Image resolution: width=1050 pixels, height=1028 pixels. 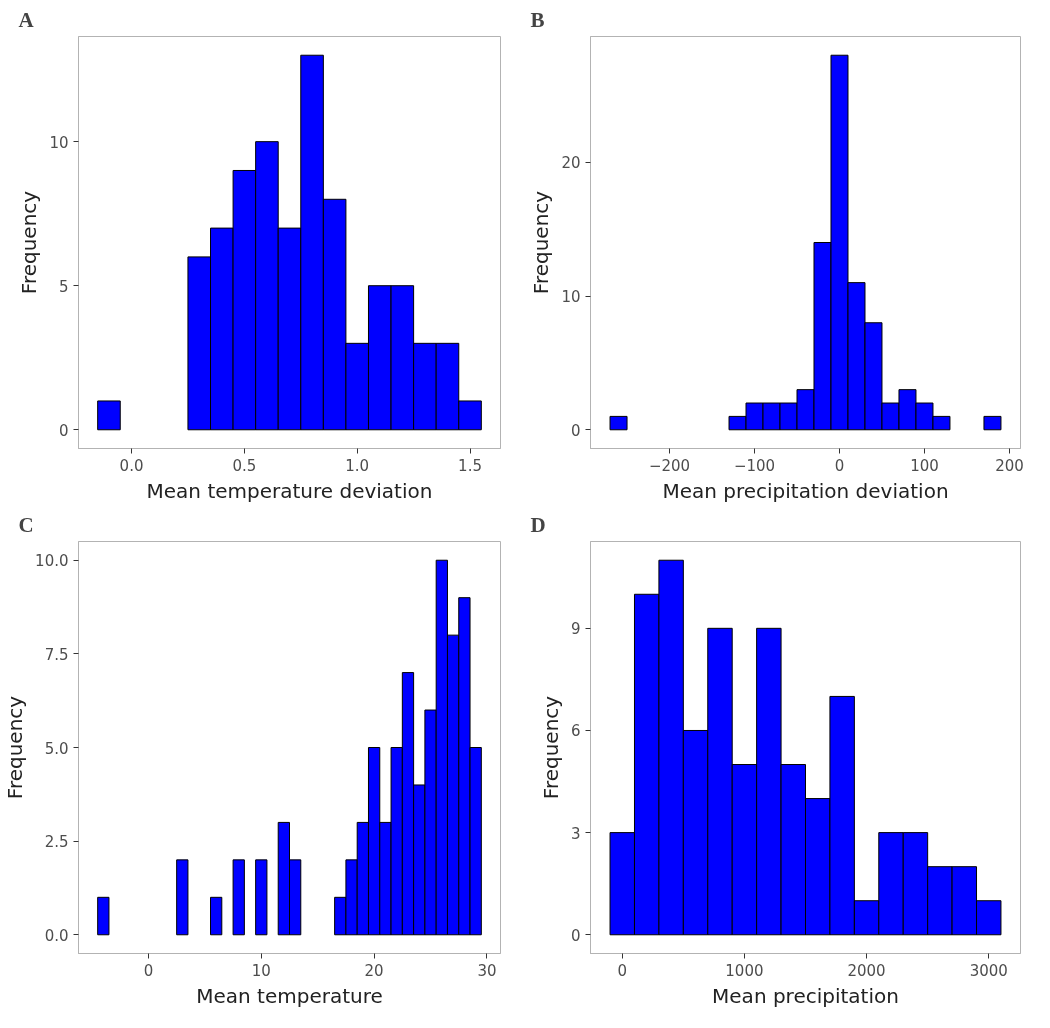 I want to click on x-tick-label: 100, so click(x=924, y=465).